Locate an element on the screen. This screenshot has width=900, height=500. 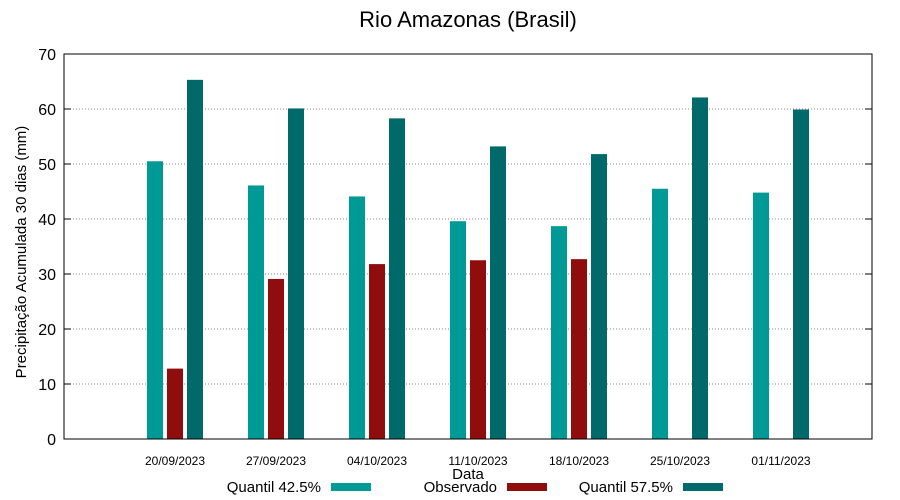
x-tick-label: 18/10/2023 is located at coordinates (579, 461).